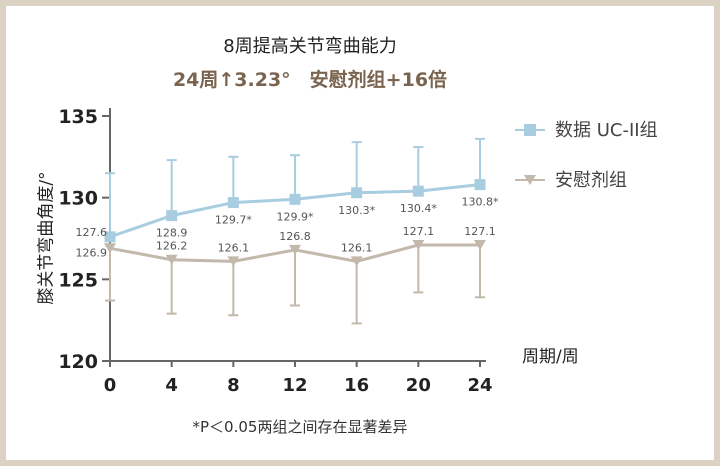 The width and height of the screenshot is (720, 466). Describe the element at coordinates (300, 426) in the screenshot. I see `footnote: *P＜0.05两组之间存在显著差异` at that location.